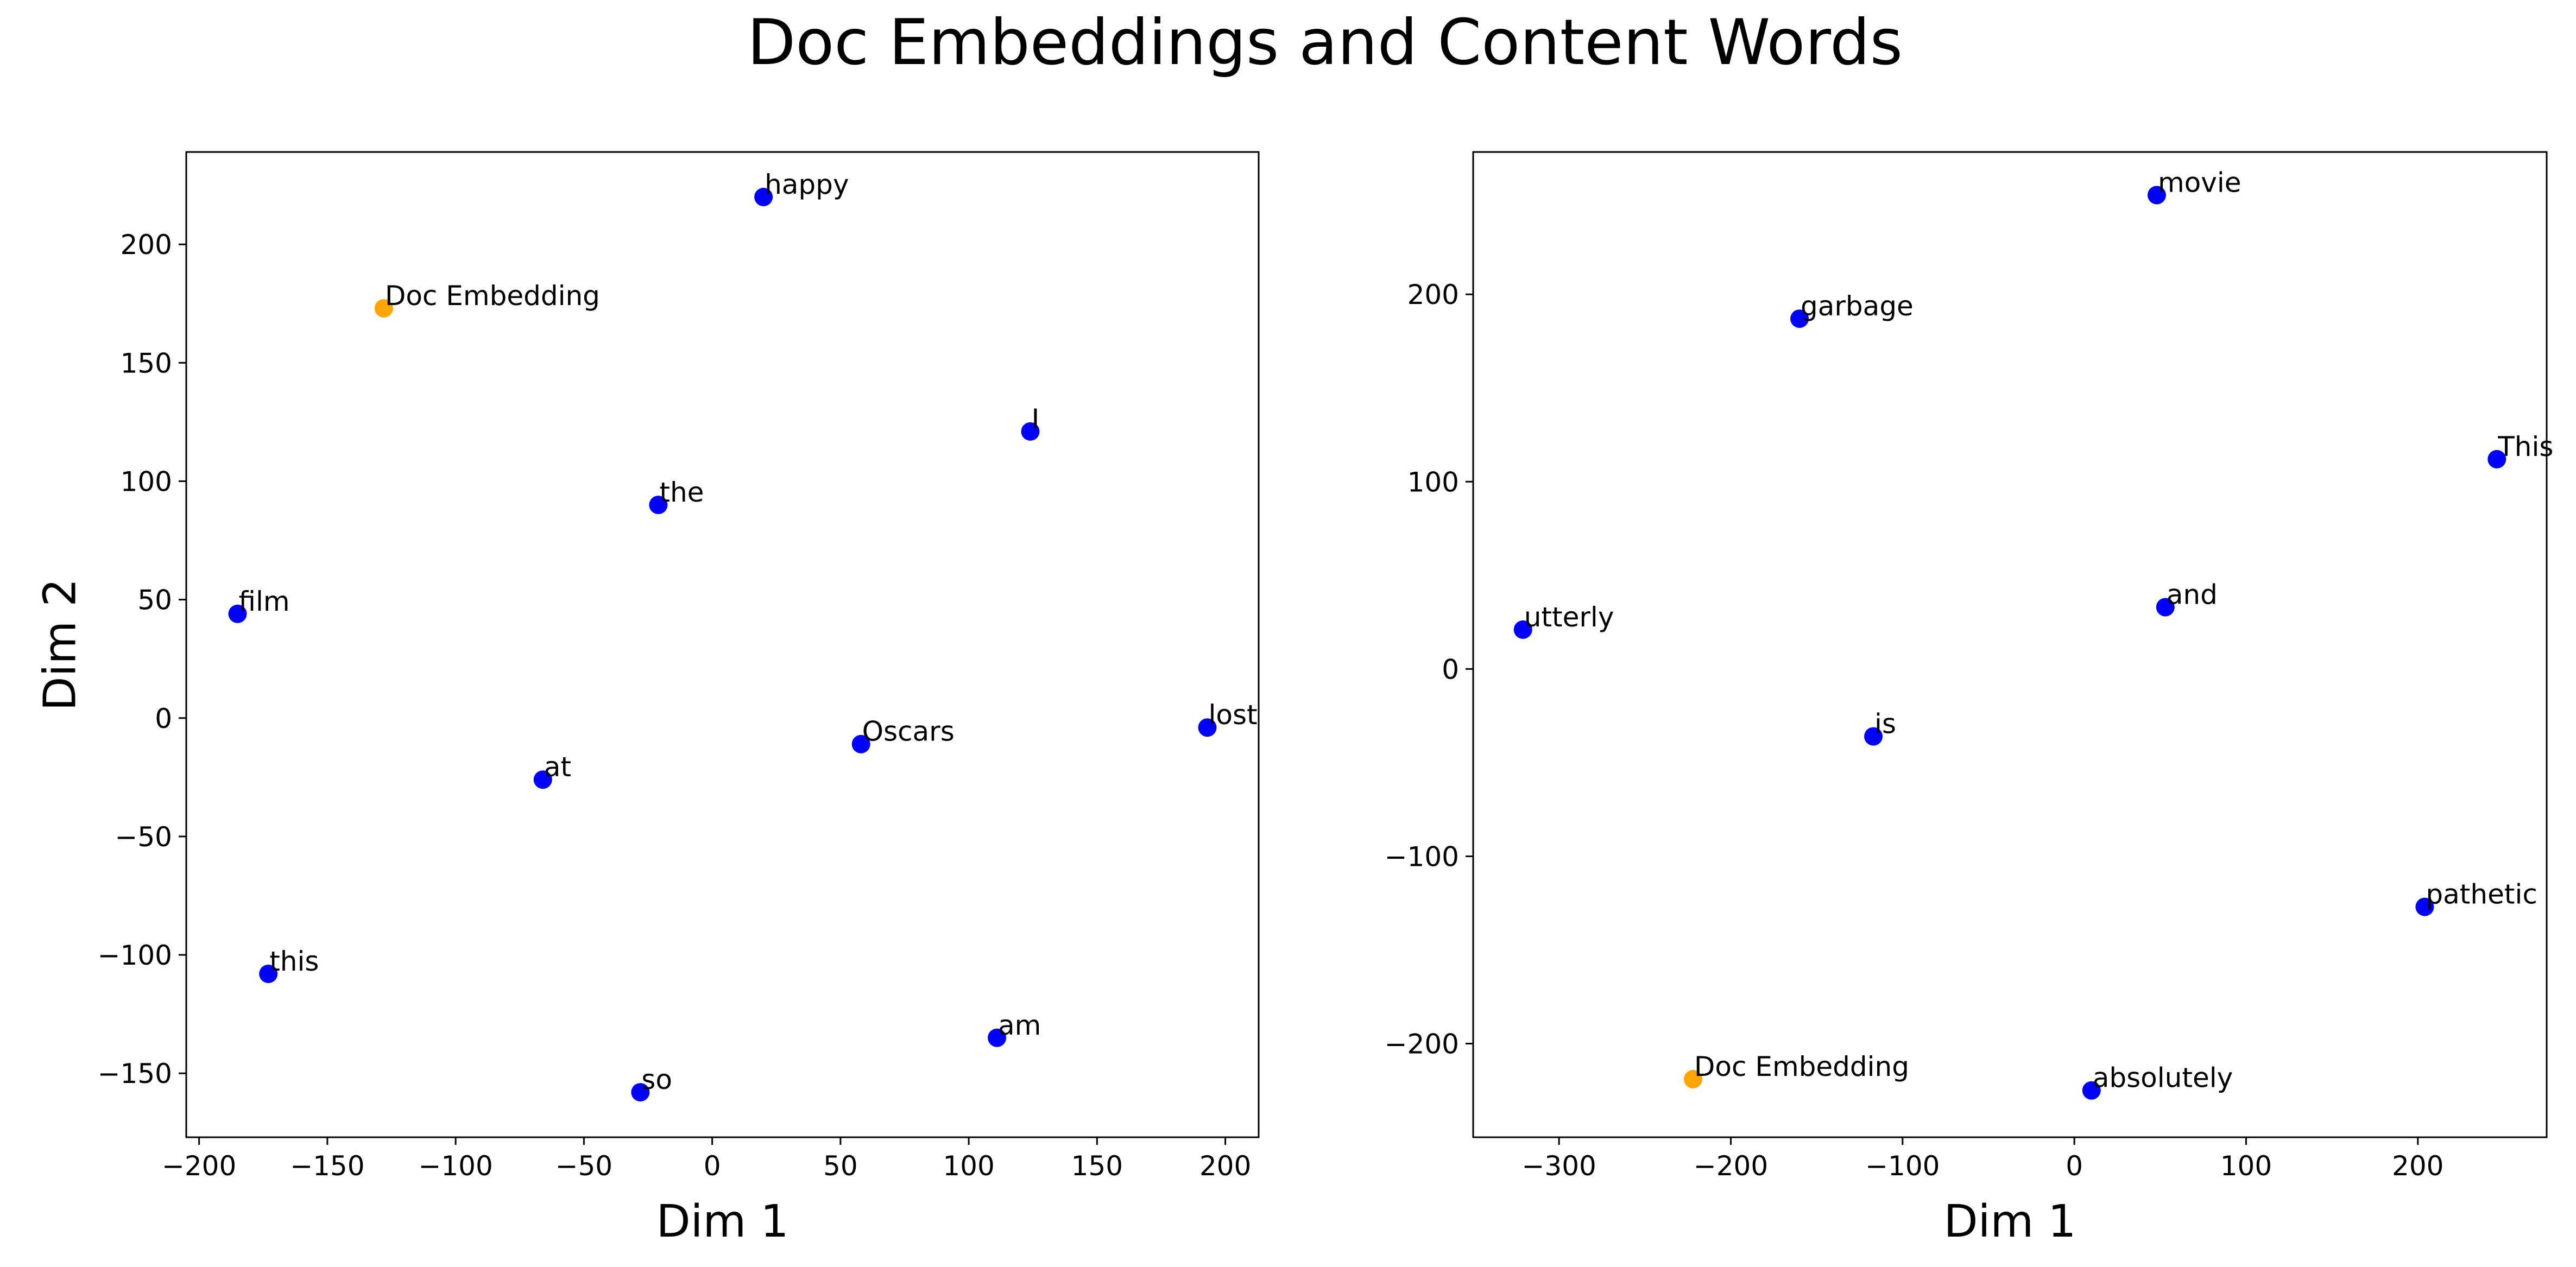 The width and height of the screenshot is (2576, 1267). What do you see at coordinates (908, 732) in the screenshot?
I see `point-label: Oscars` at bounding box center [908, 732].